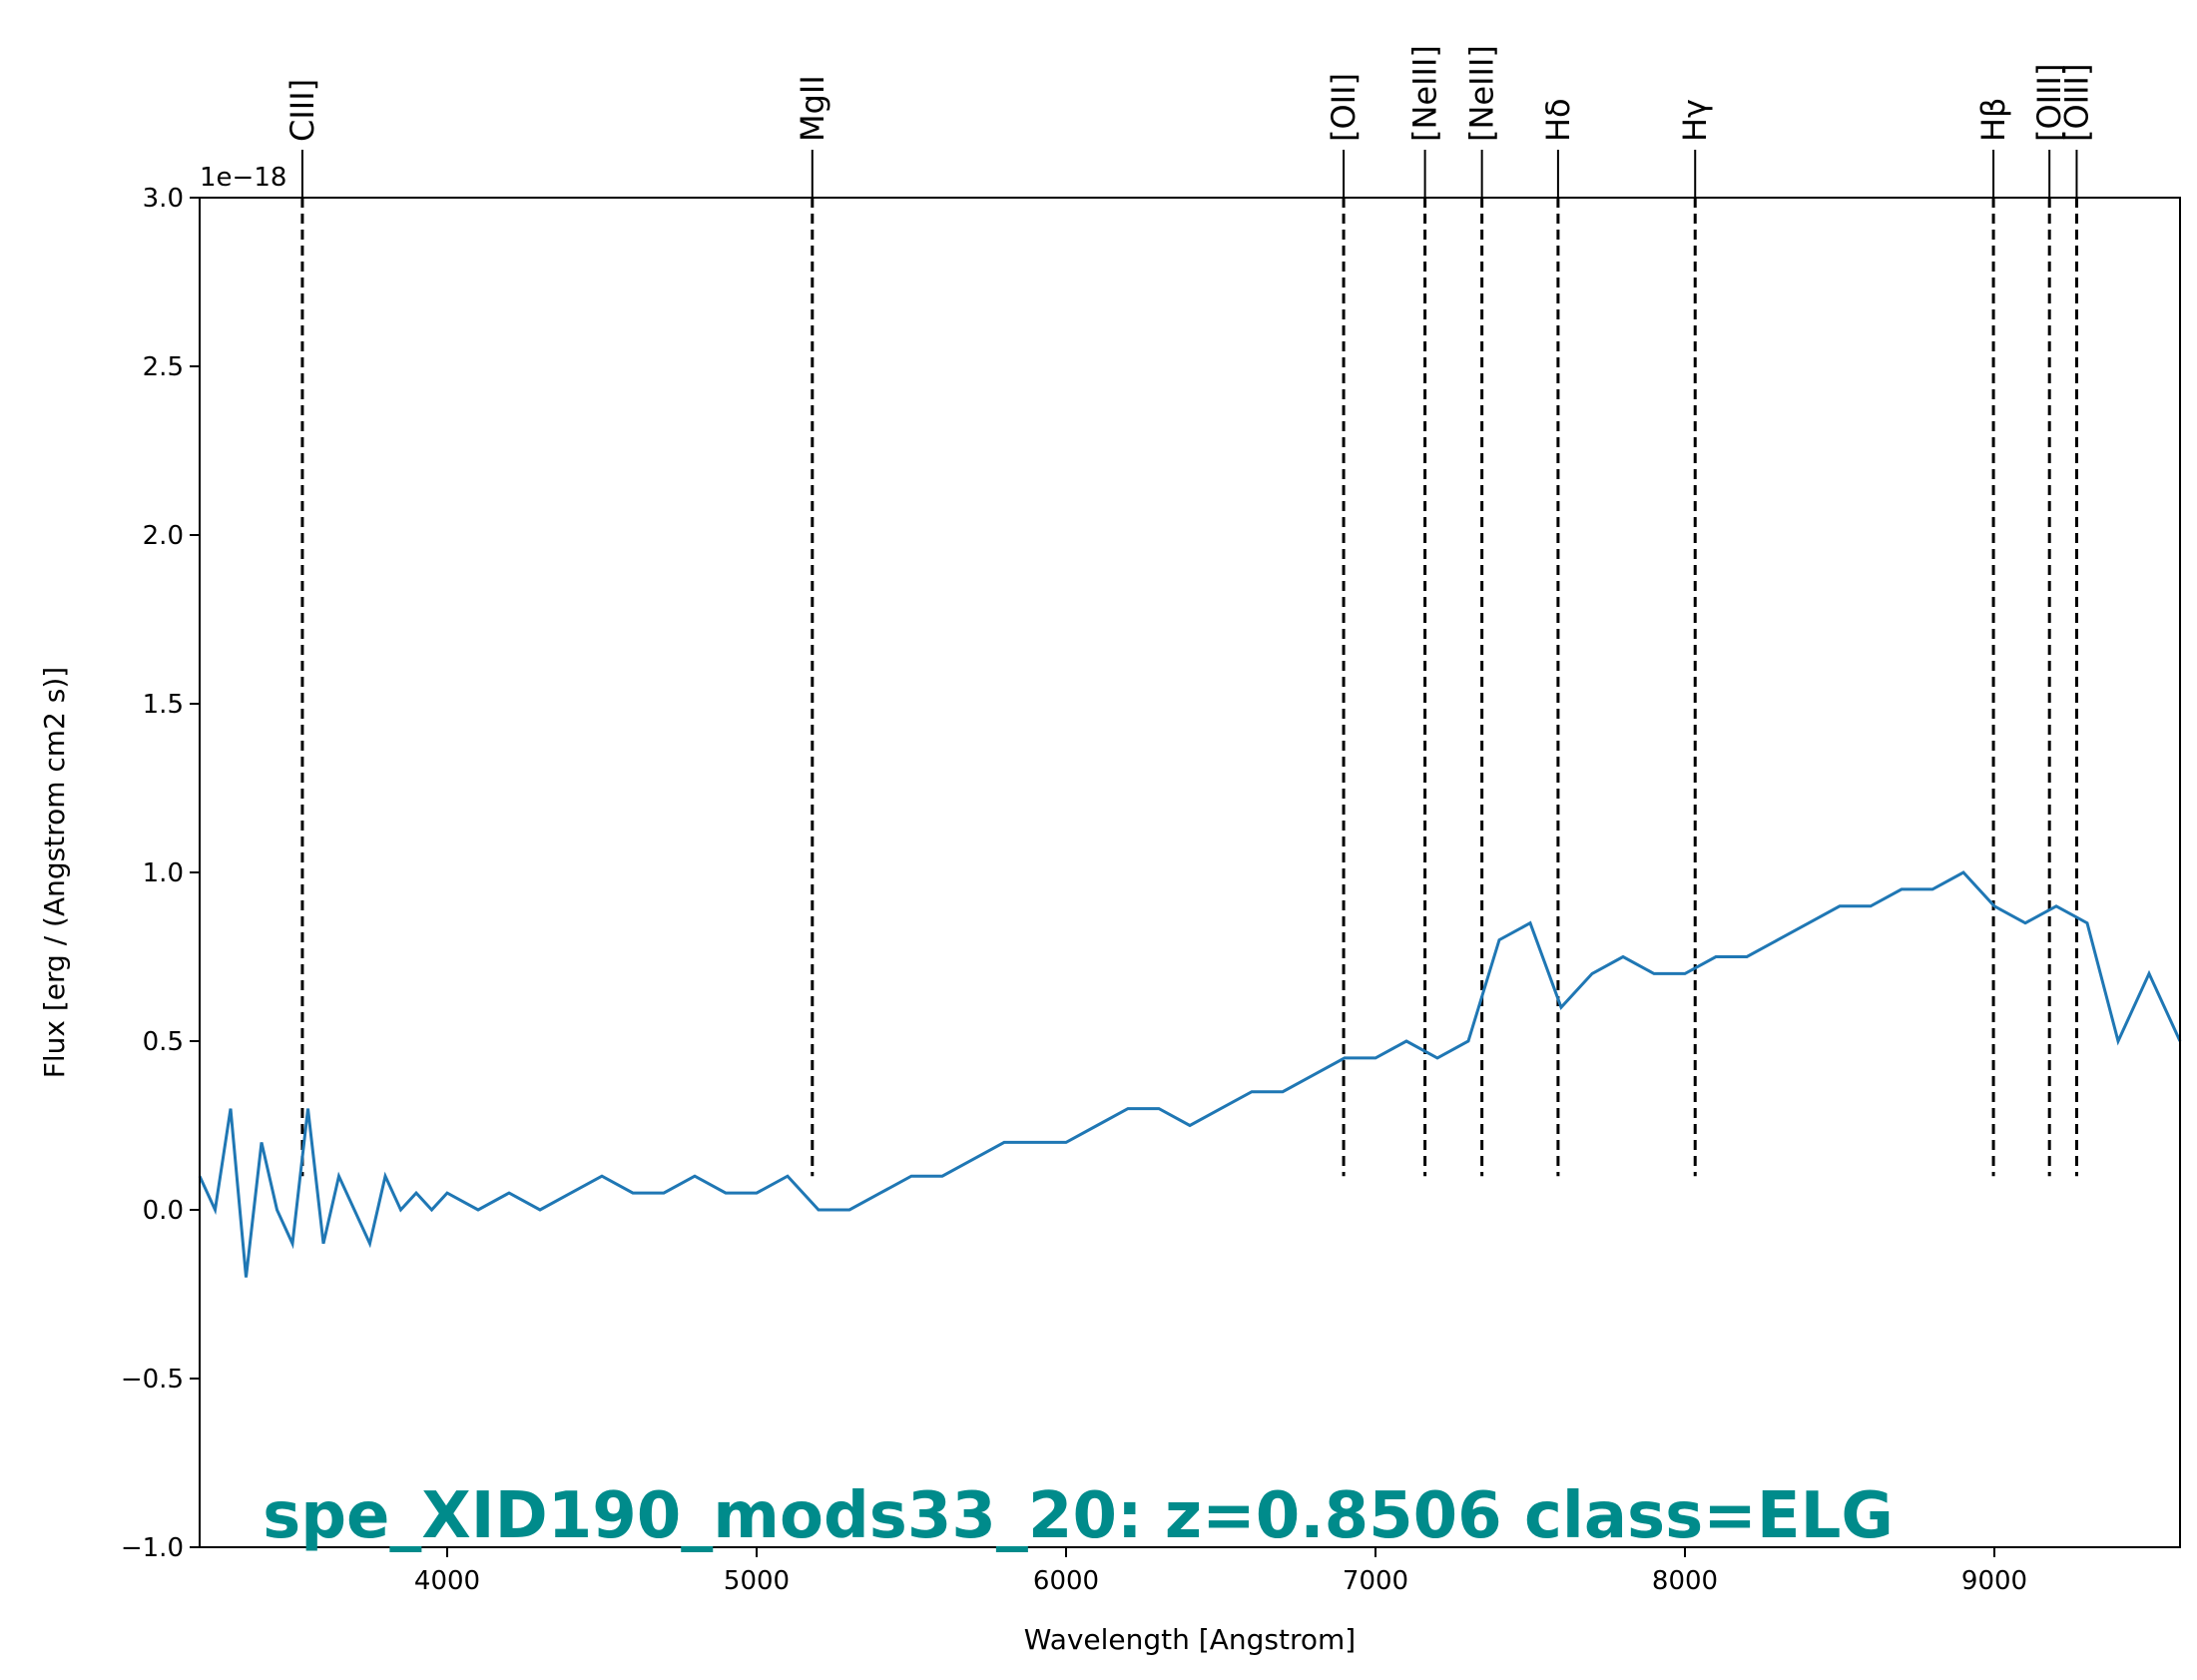  I want to click on y-tick-label: 0.0, so click(163, 1211).